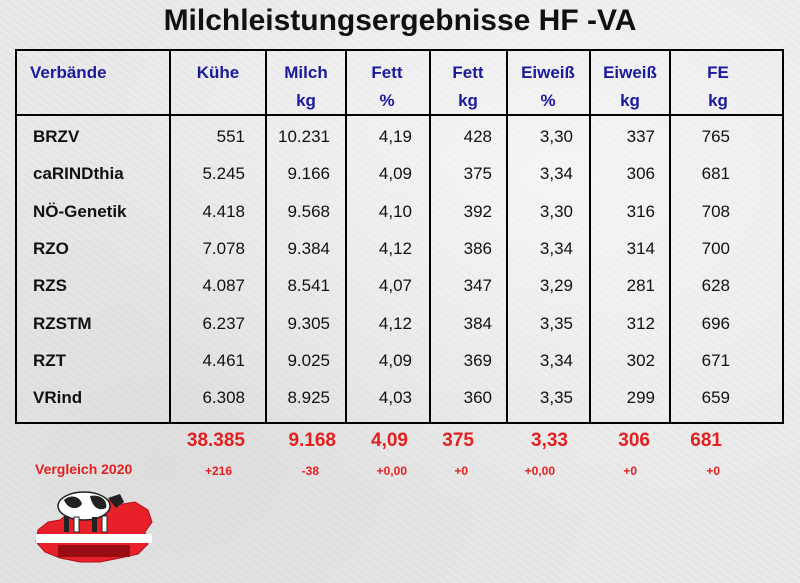  I want to click on table-cell: 765, so click(715, 136).